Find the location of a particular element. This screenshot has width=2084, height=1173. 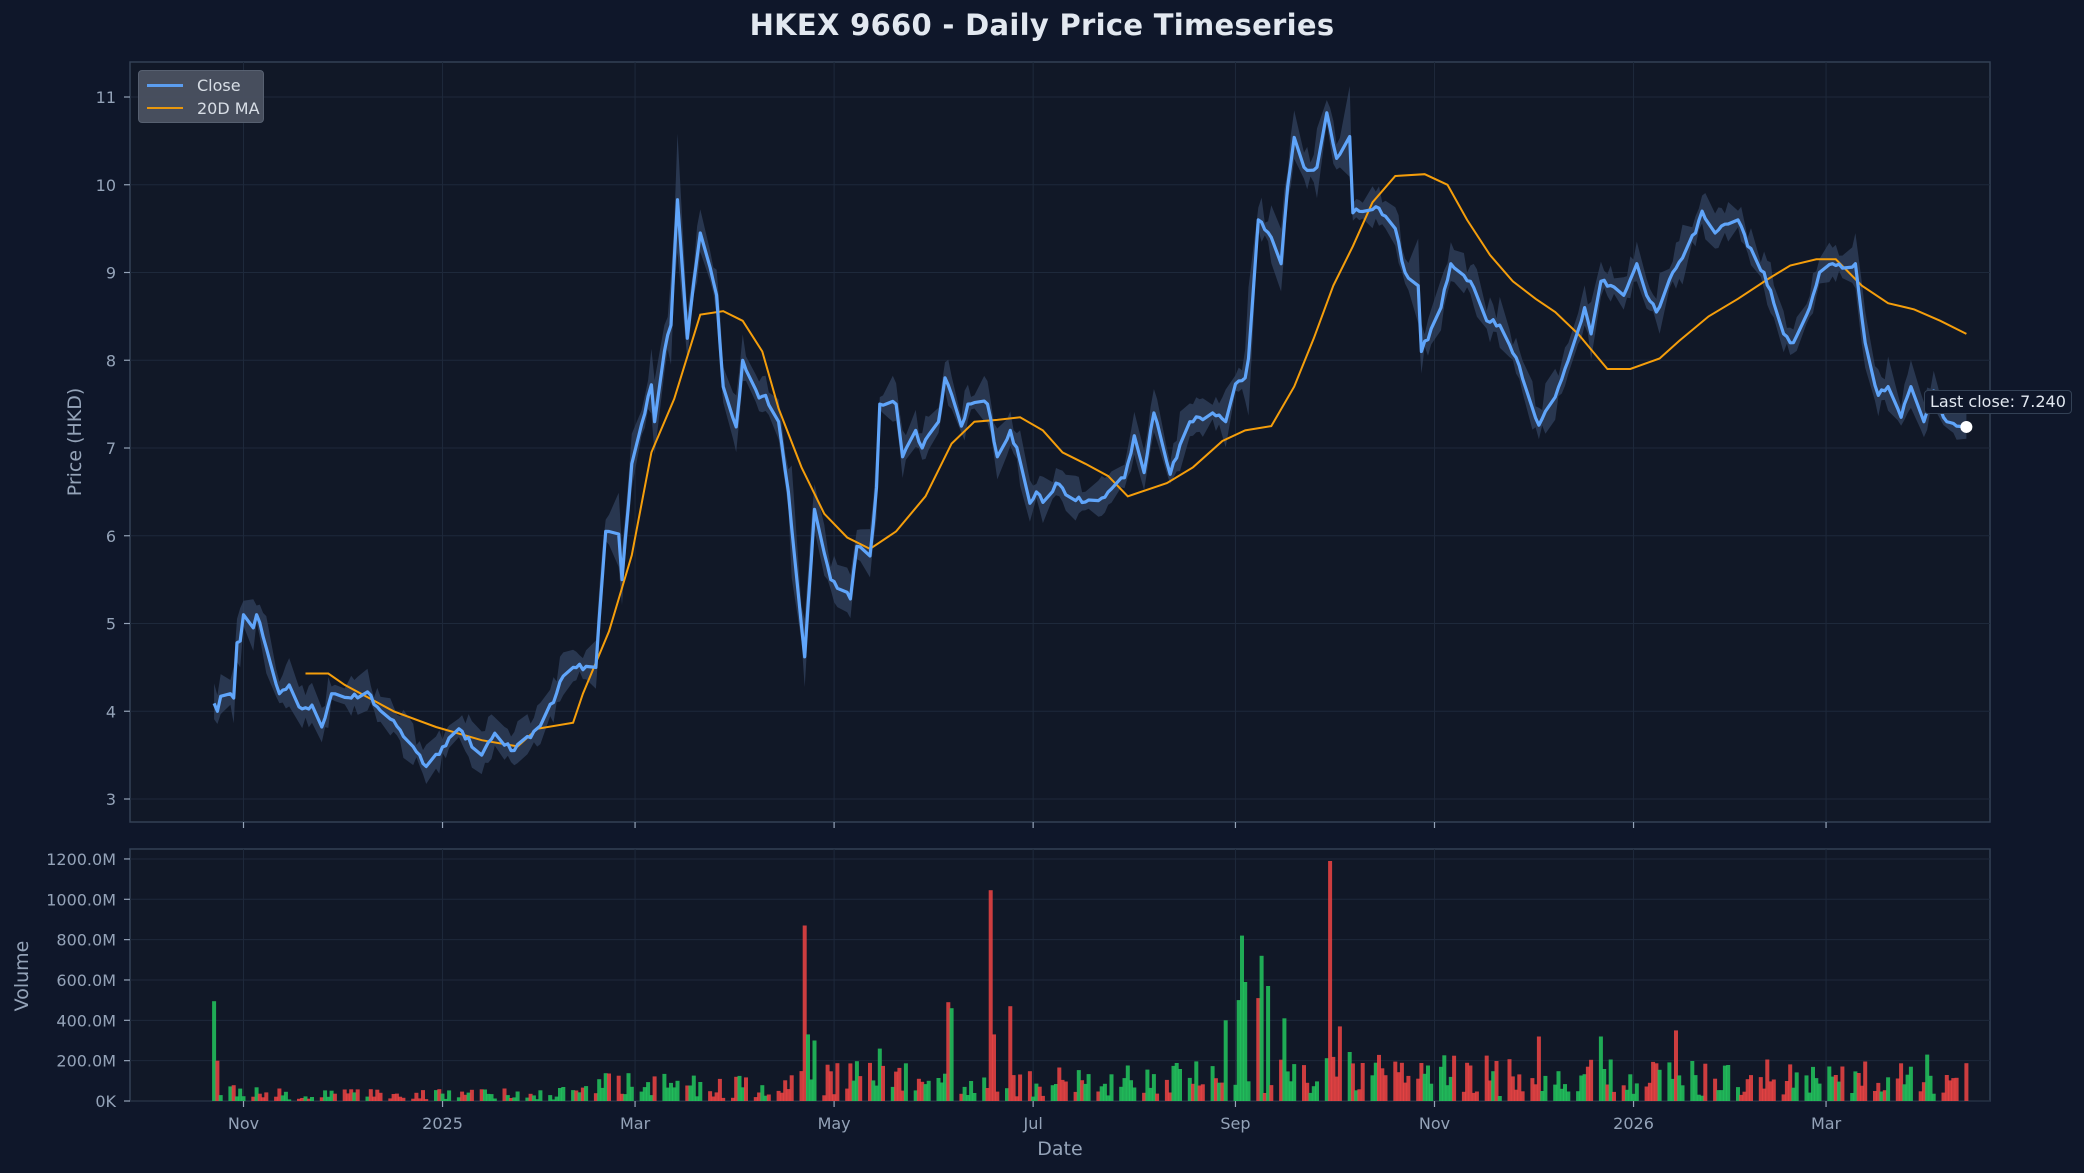

legend: Close 20D MA is located at coordinates (201, 96).